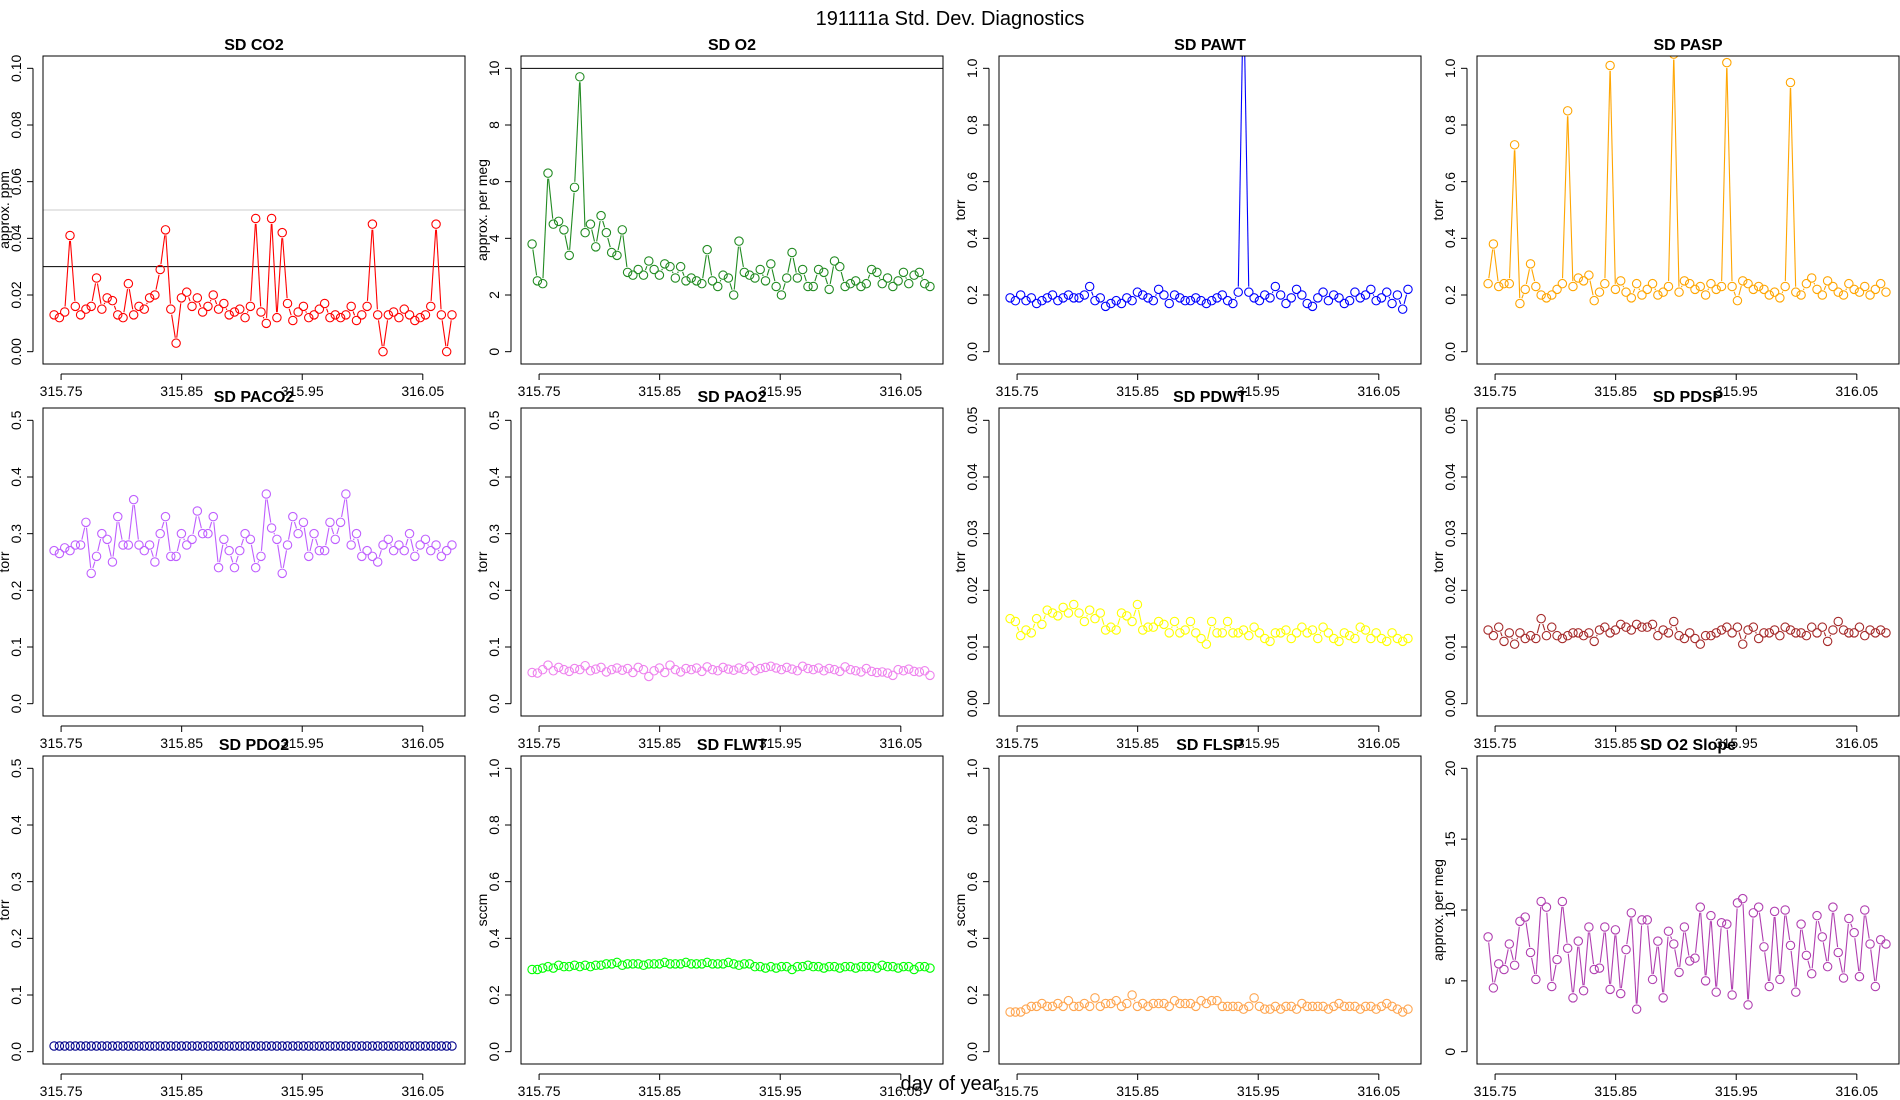 This screenshot has width=1900, height=1100. Describe the element at coordinates (1209, 632) in the screenshot. I see `segment-sd-pdwt` at that location.